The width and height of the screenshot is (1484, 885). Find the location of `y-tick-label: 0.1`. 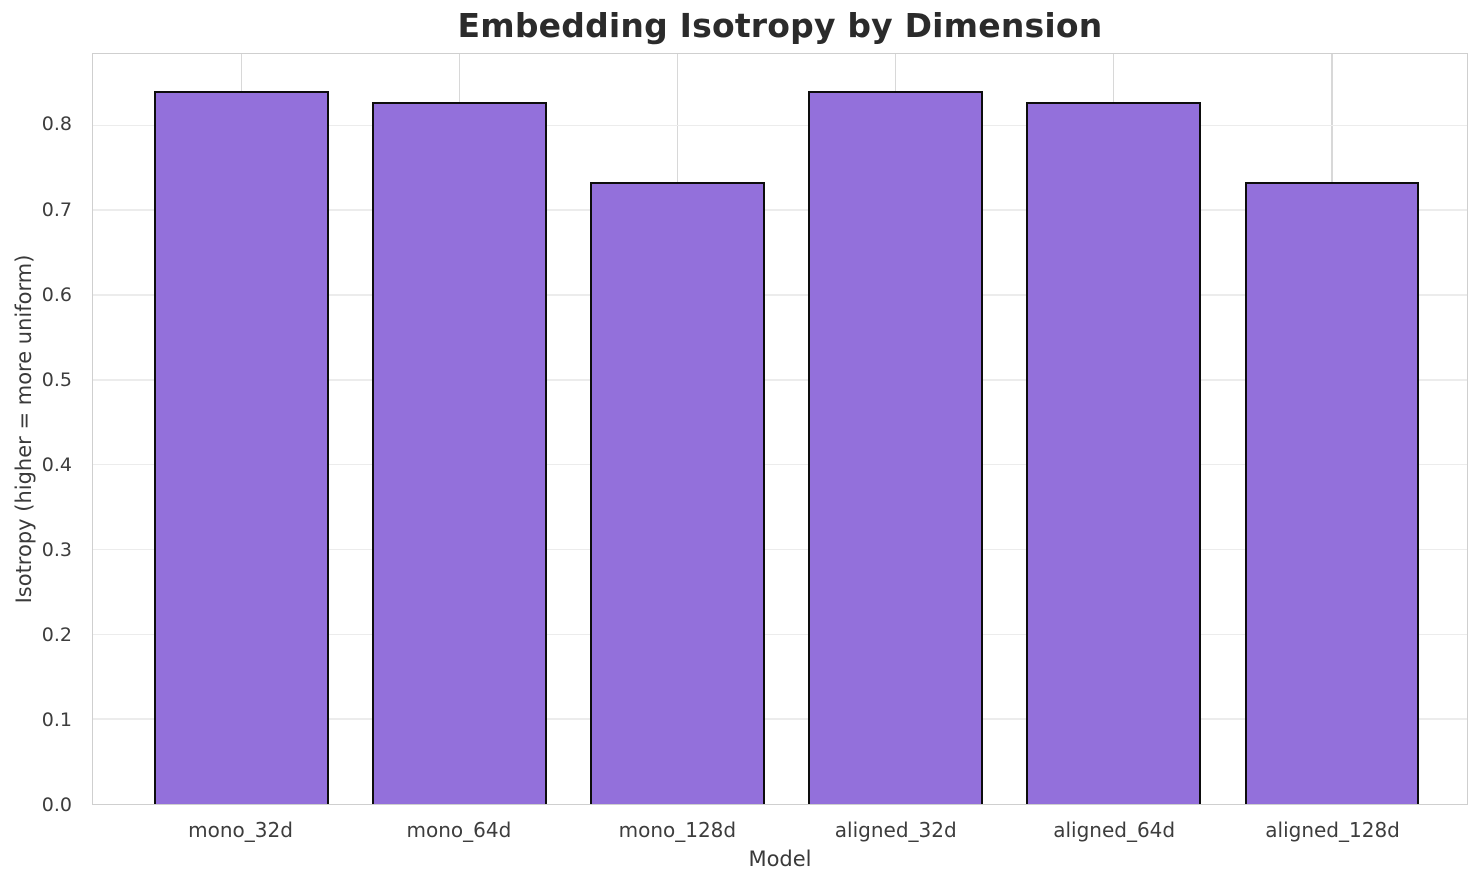

y-tick-label: 0.1 is located at coordinates (56, 719).